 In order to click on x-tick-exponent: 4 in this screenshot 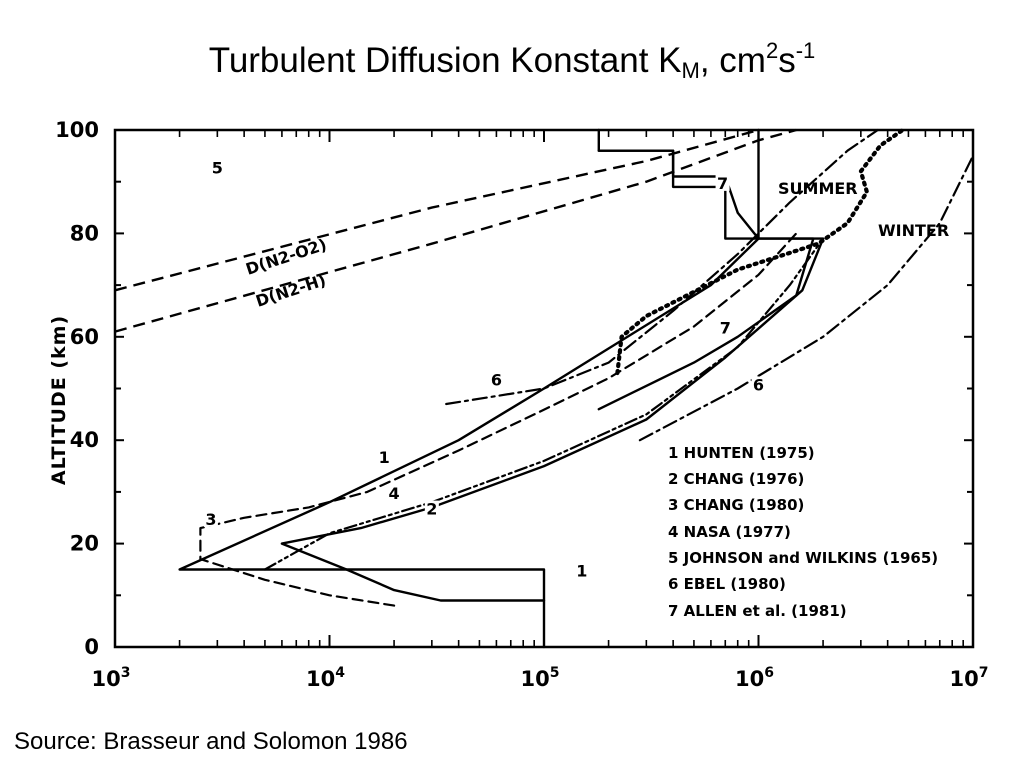, I will do `click(340, 673)`.